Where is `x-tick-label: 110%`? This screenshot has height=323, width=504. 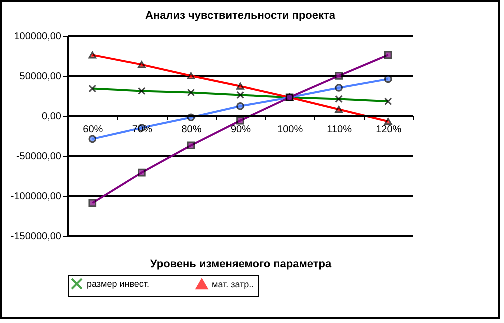 x-tick-label: 110% is located at coordinates (339, 130).